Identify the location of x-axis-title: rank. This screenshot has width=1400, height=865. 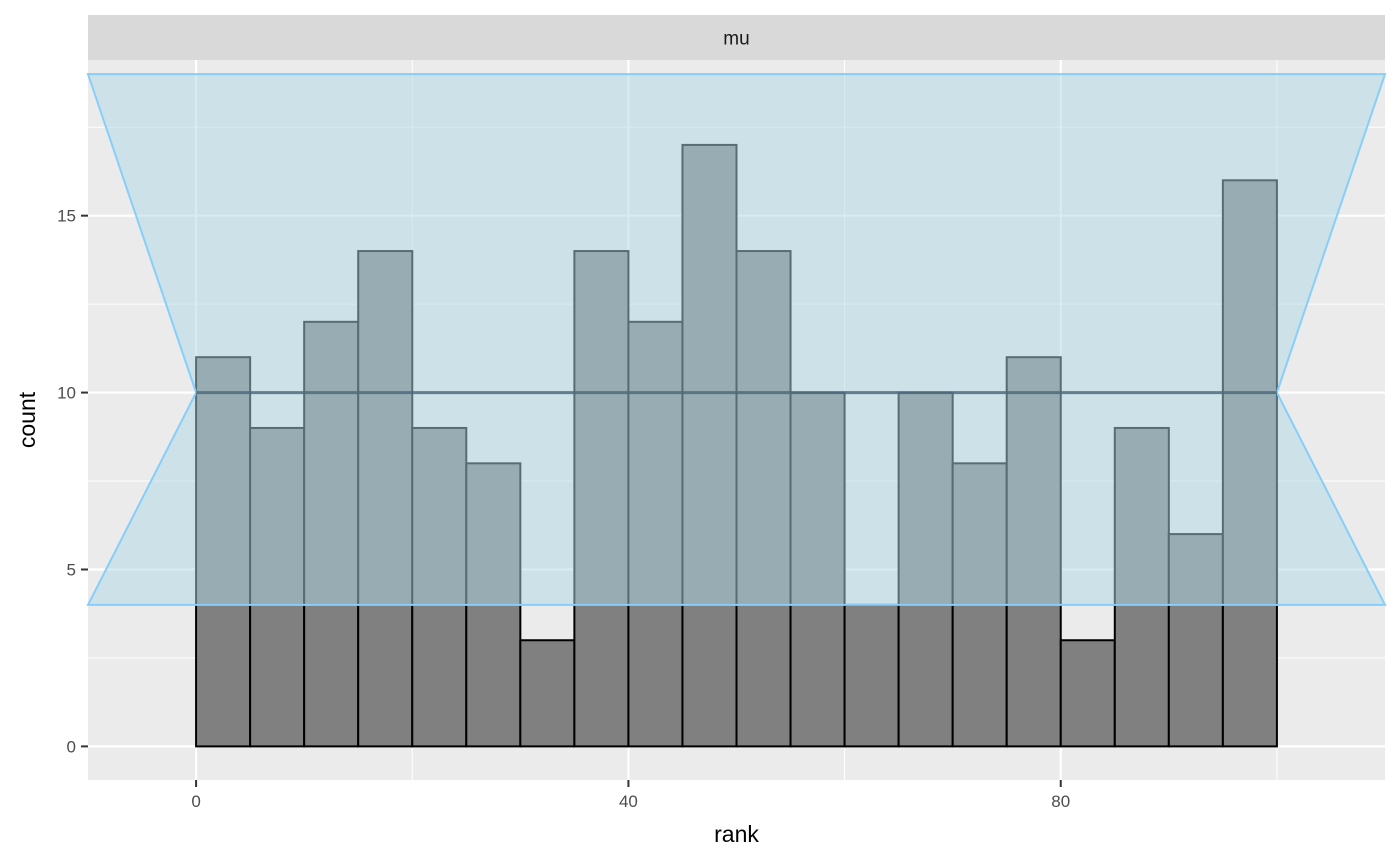
(736, 834).